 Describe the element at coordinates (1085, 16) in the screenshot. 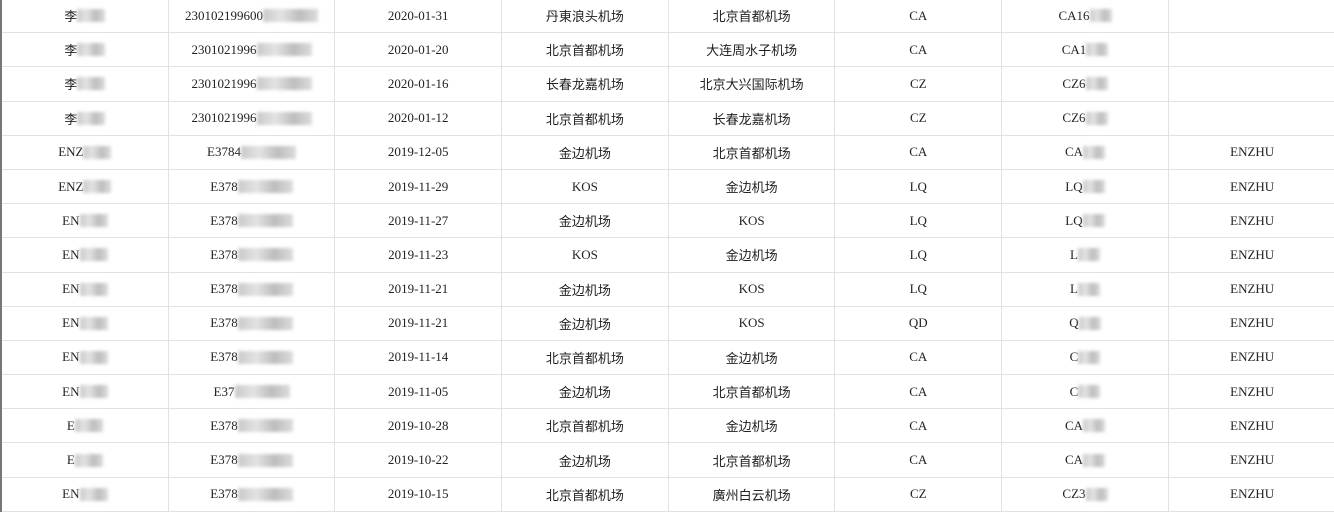

I see `cell-flight-no: CA16` at that location.